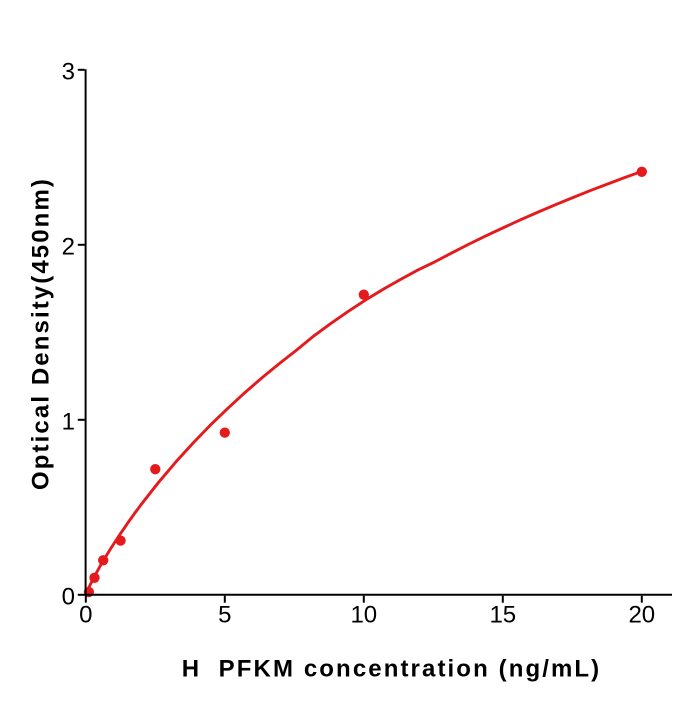  What do you see at coordinates (68, 246) in the screenshot?
I see `svg-text: 2` at bounding box center [68, 246].